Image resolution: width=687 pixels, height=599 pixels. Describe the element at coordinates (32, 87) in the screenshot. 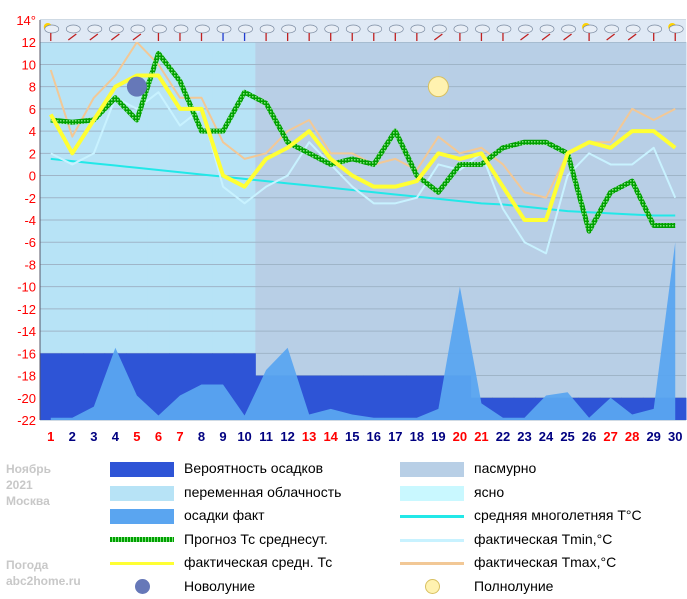

I see `y-tick-label: 8` at that location.